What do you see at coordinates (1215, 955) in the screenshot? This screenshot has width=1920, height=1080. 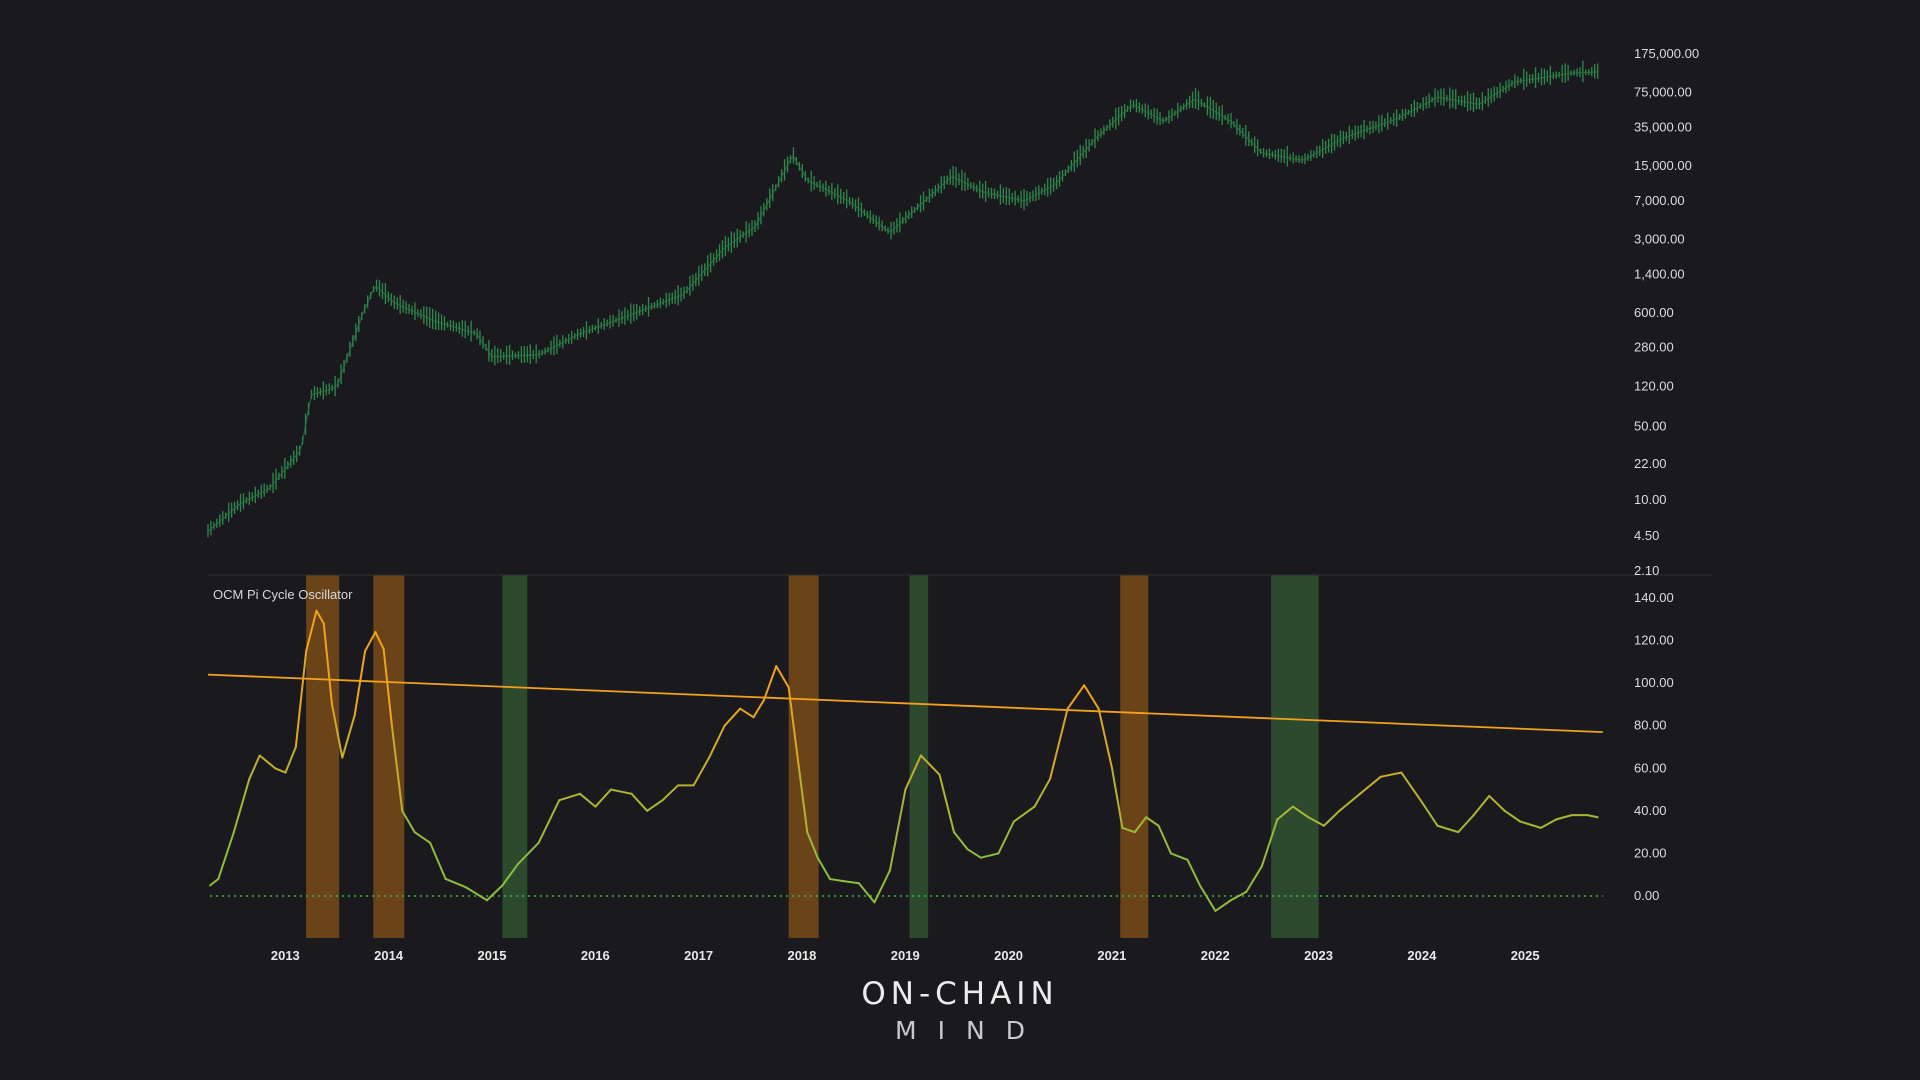 I see `year-tick-label: 2022` at bounding box center [1215, 955].